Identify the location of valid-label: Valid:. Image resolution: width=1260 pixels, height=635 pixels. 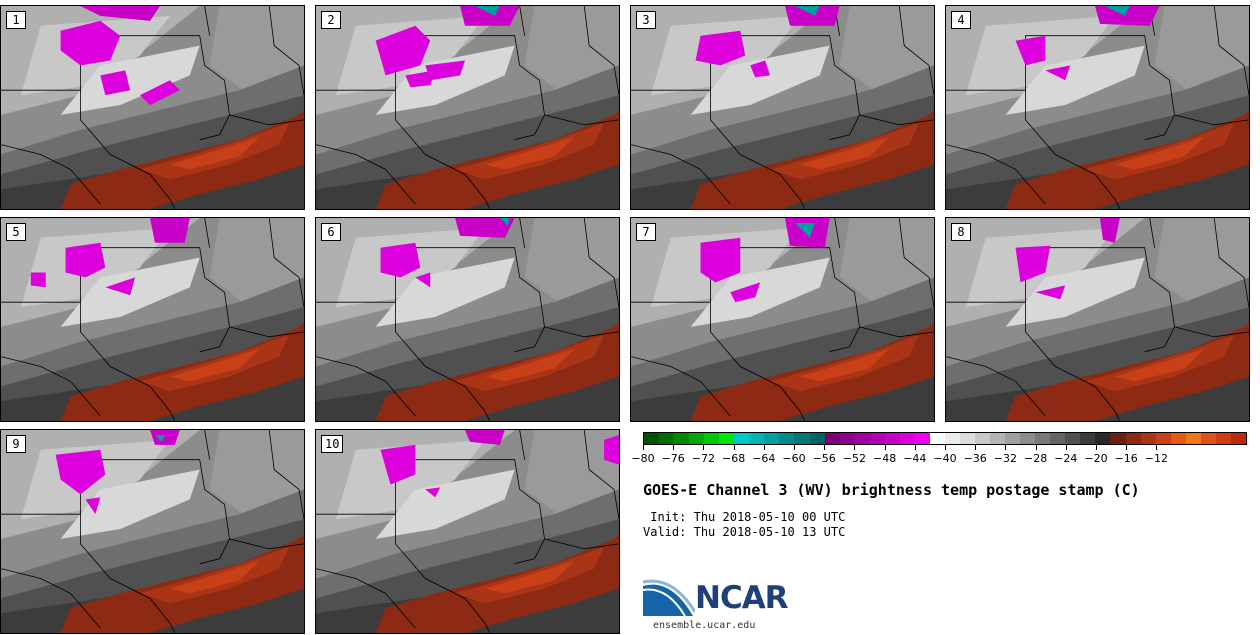
(665, 532).